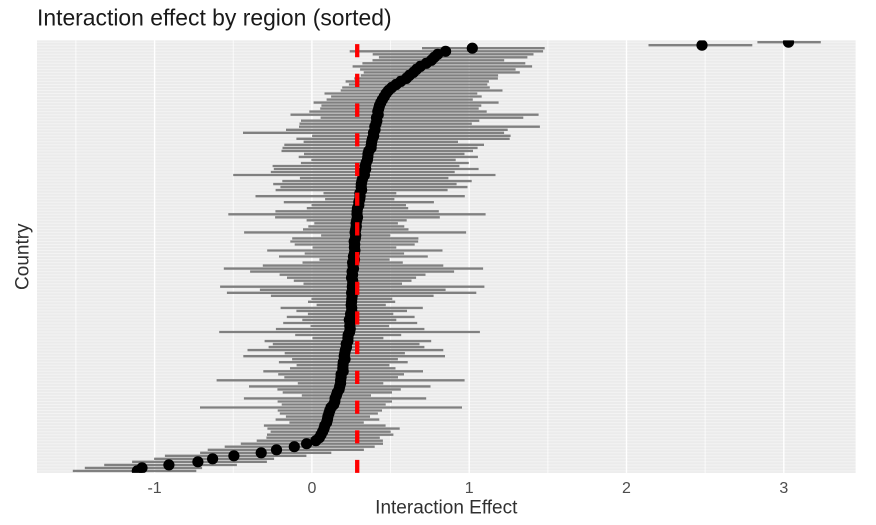 This screenshot has width=876, height=525. What do you see at coordinates (446, 508) in the screenshot?
I see `svg-text: Interaction Effect` at bounding box center [446, 508].